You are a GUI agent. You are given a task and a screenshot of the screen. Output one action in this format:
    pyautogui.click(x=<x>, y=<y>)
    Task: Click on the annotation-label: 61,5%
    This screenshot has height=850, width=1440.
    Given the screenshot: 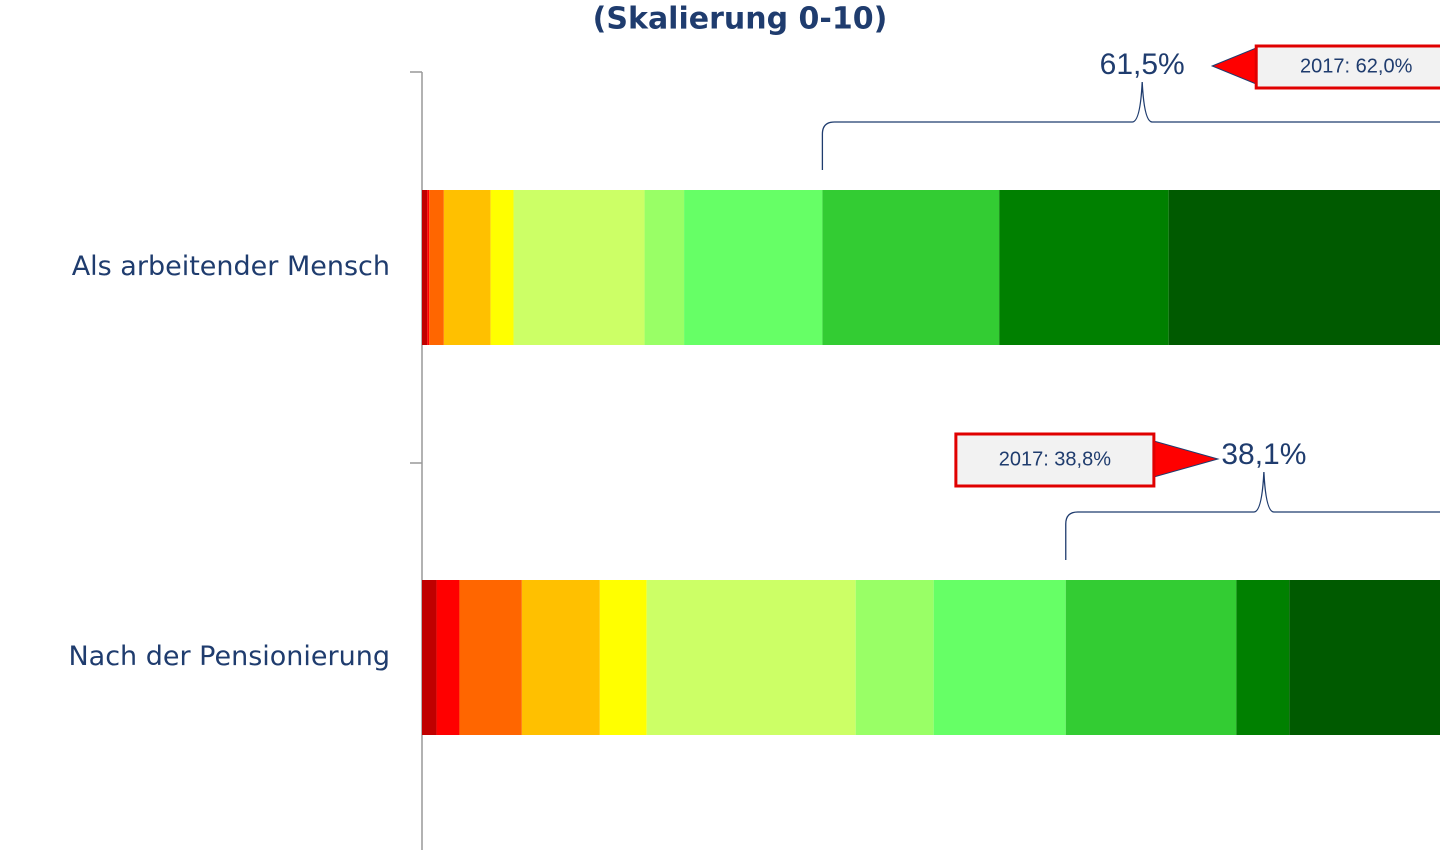 What is the action you would take?
    pyautogui.click(x=1142, y=64)
    